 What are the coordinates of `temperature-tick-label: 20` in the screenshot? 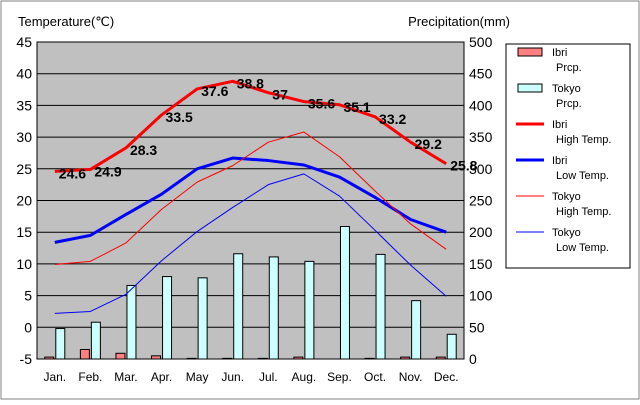 It's located at (24, 201).